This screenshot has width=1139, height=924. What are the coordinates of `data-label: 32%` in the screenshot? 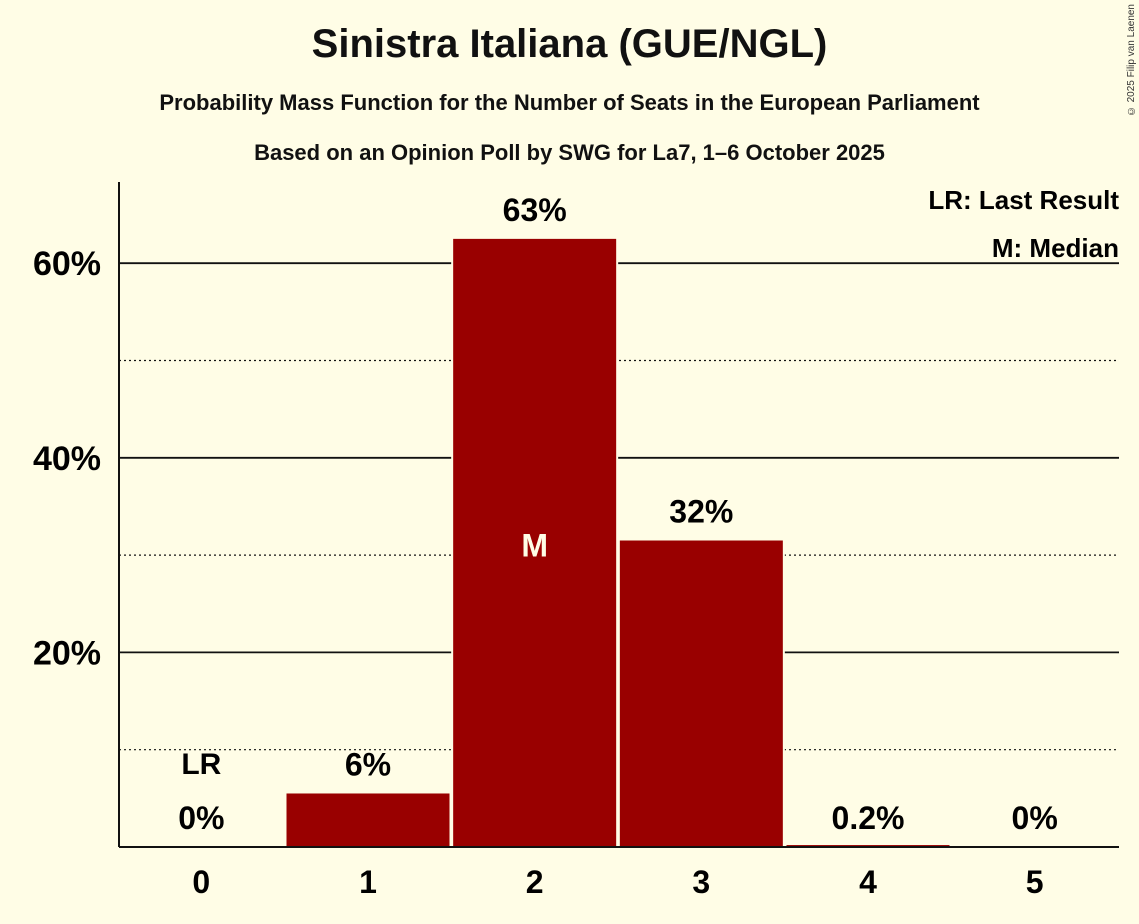 It's located at (701, 512).